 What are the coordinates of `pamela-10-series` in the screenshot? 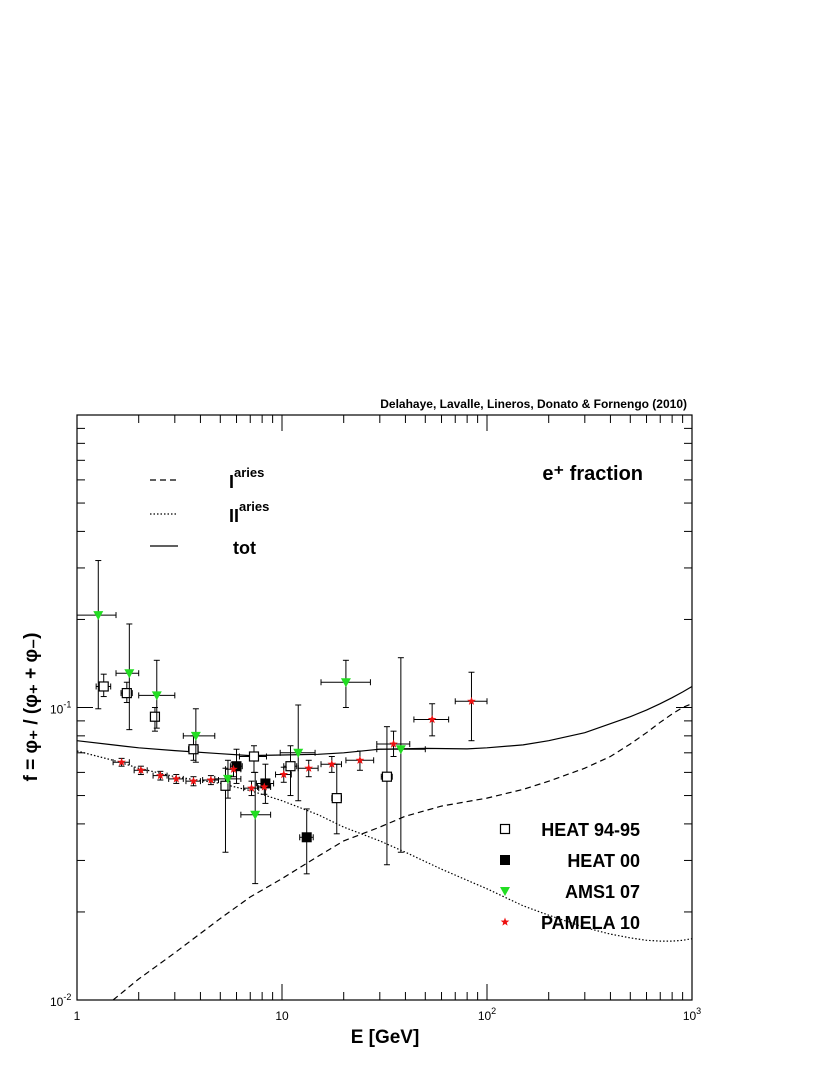 It's located at (300, 734).